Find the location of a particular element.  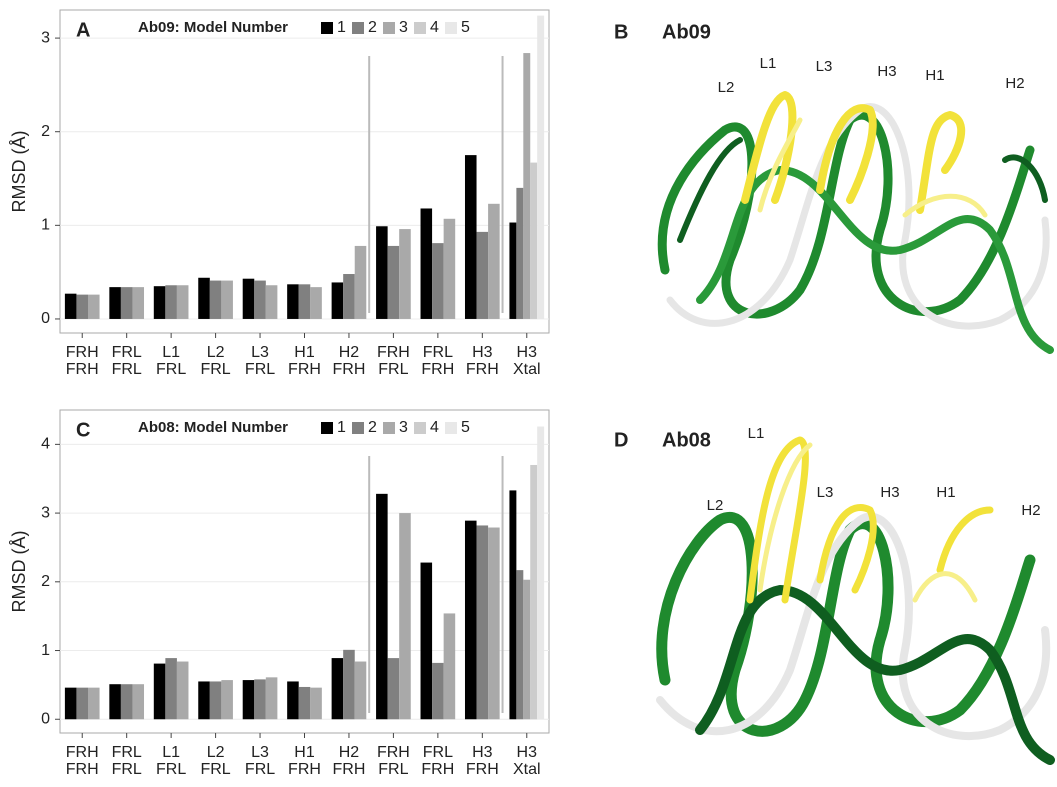

legend-label: 5 is located at coordinates (465, 427).